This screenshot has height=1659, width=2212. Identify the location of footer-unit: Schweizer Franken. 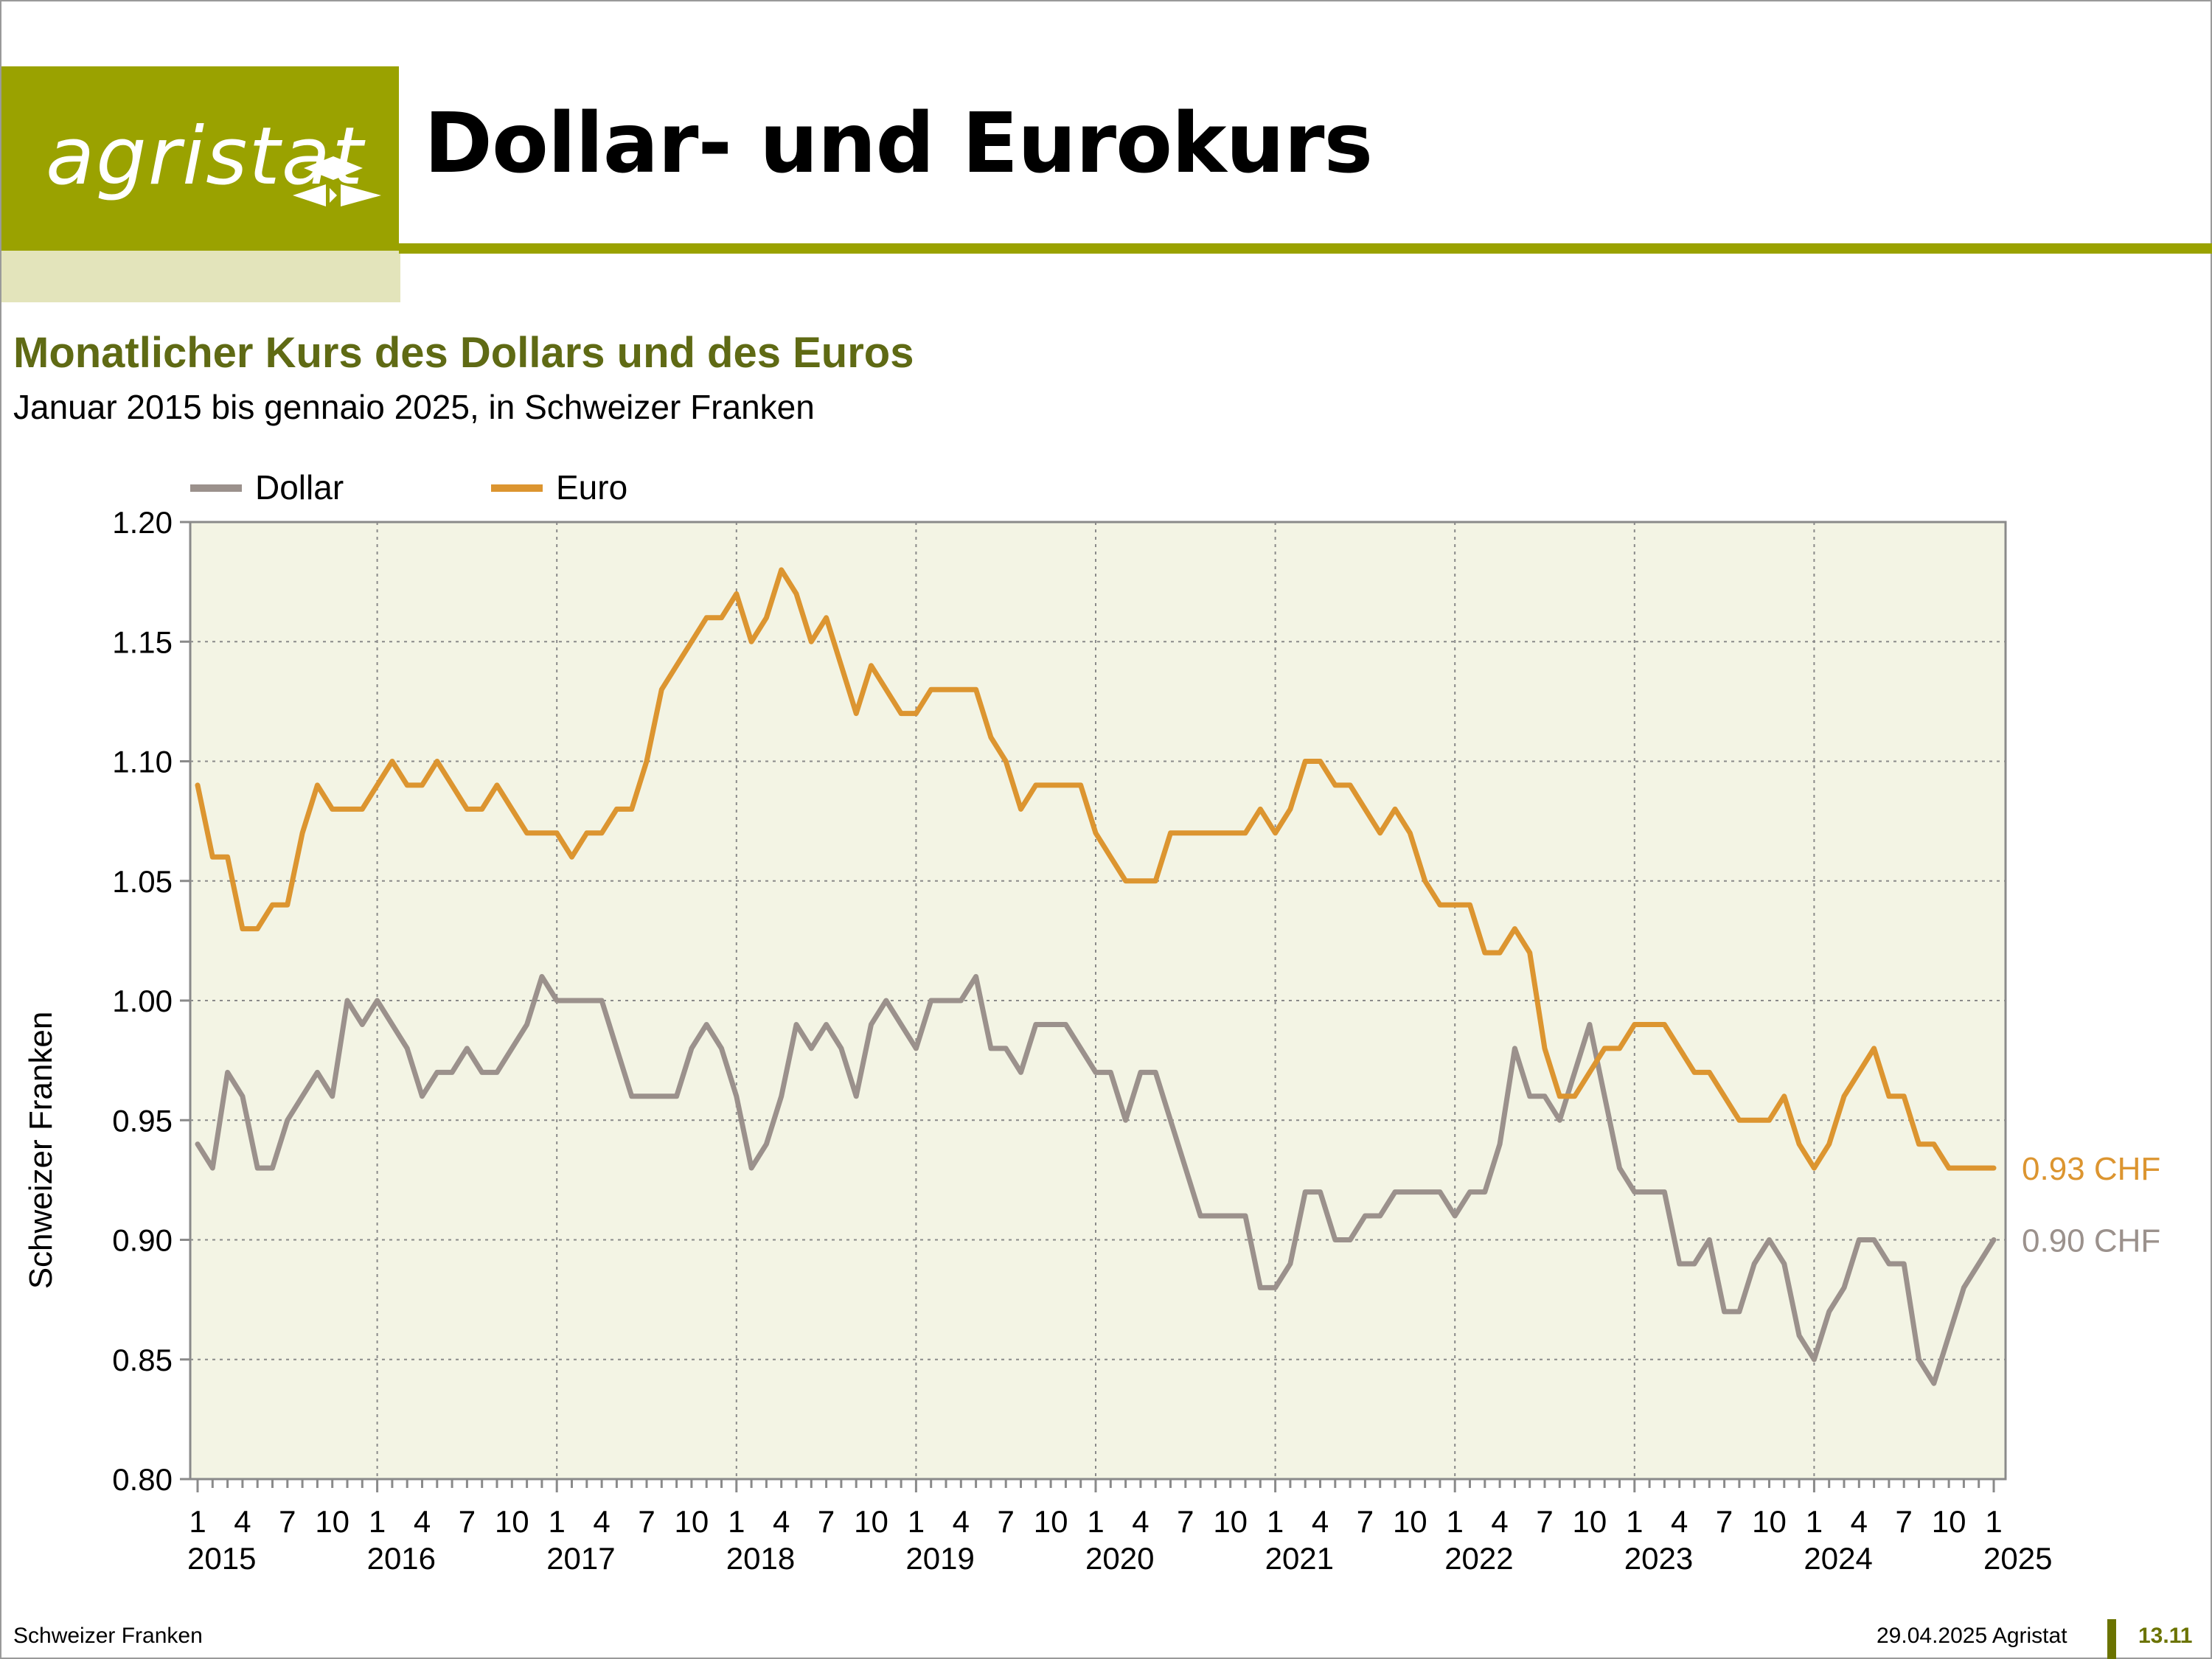
(108, 1636).